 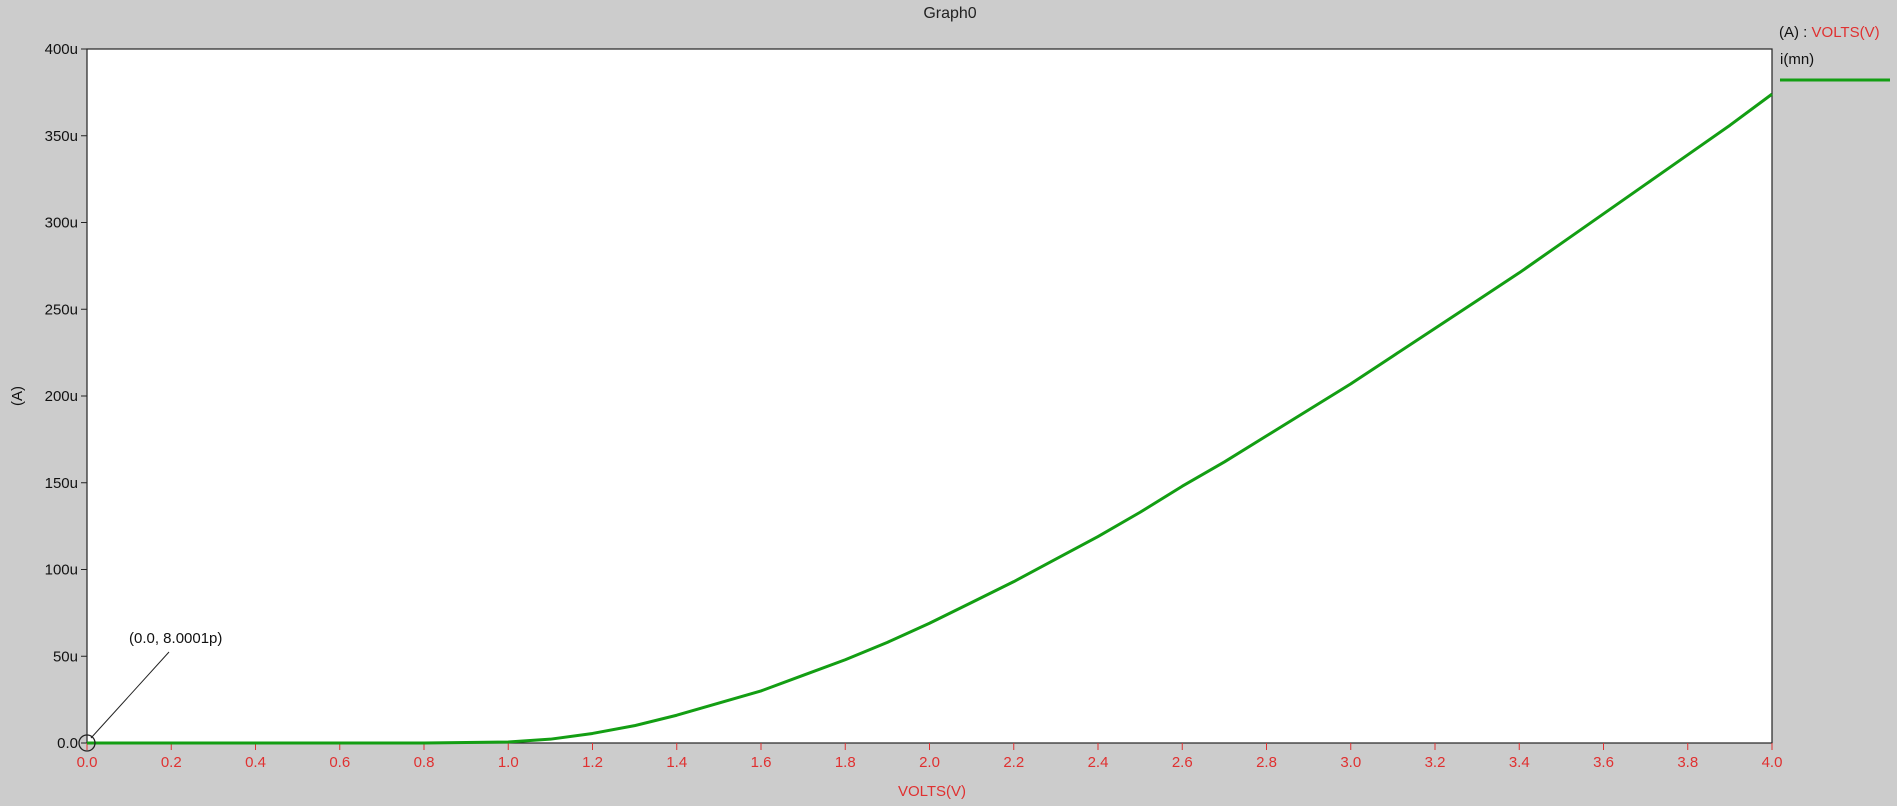 I want to click on y-tick-label: 400u, so click(x=61, y=49).